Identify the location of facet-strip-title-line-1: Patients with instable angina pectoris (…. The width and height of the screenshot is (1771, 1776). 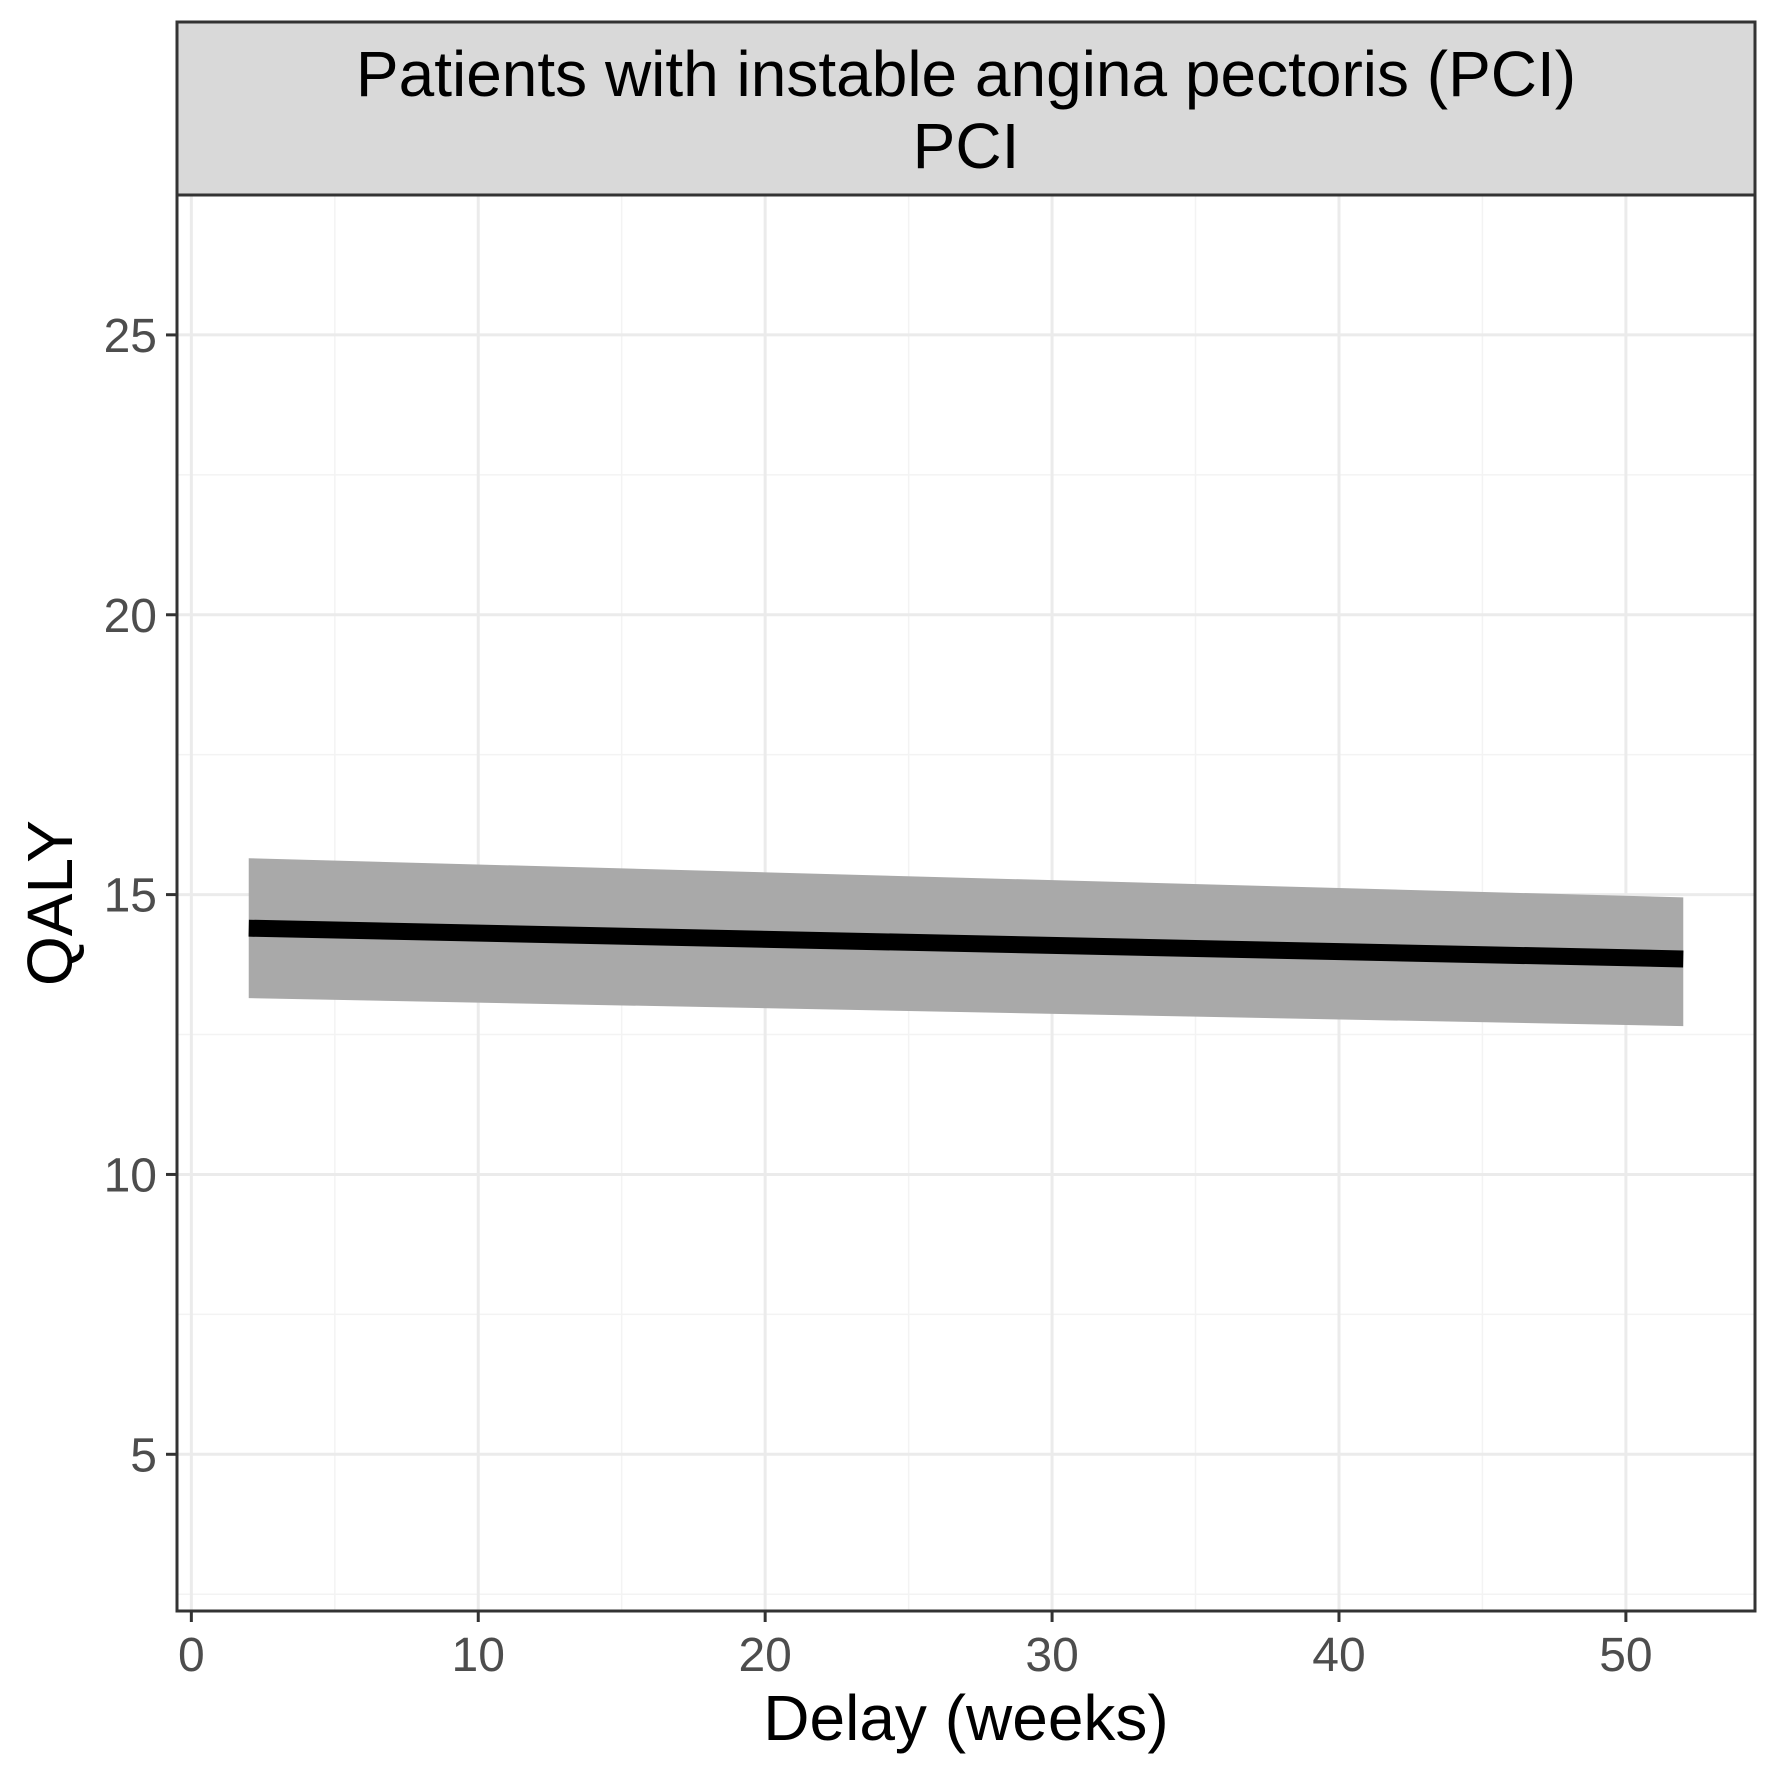
(966, 74).